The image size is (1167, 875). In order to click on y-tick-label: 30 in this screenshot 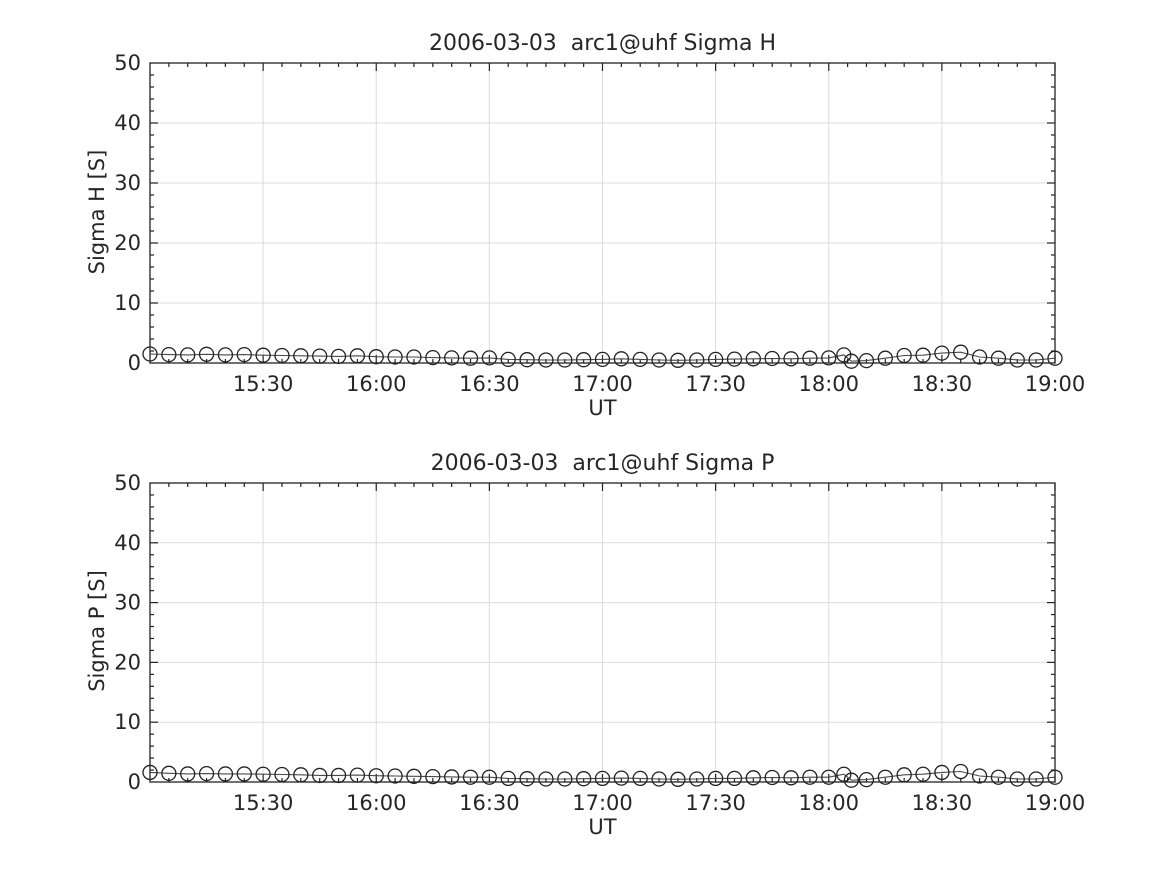, I will do `click(127, 183)`.